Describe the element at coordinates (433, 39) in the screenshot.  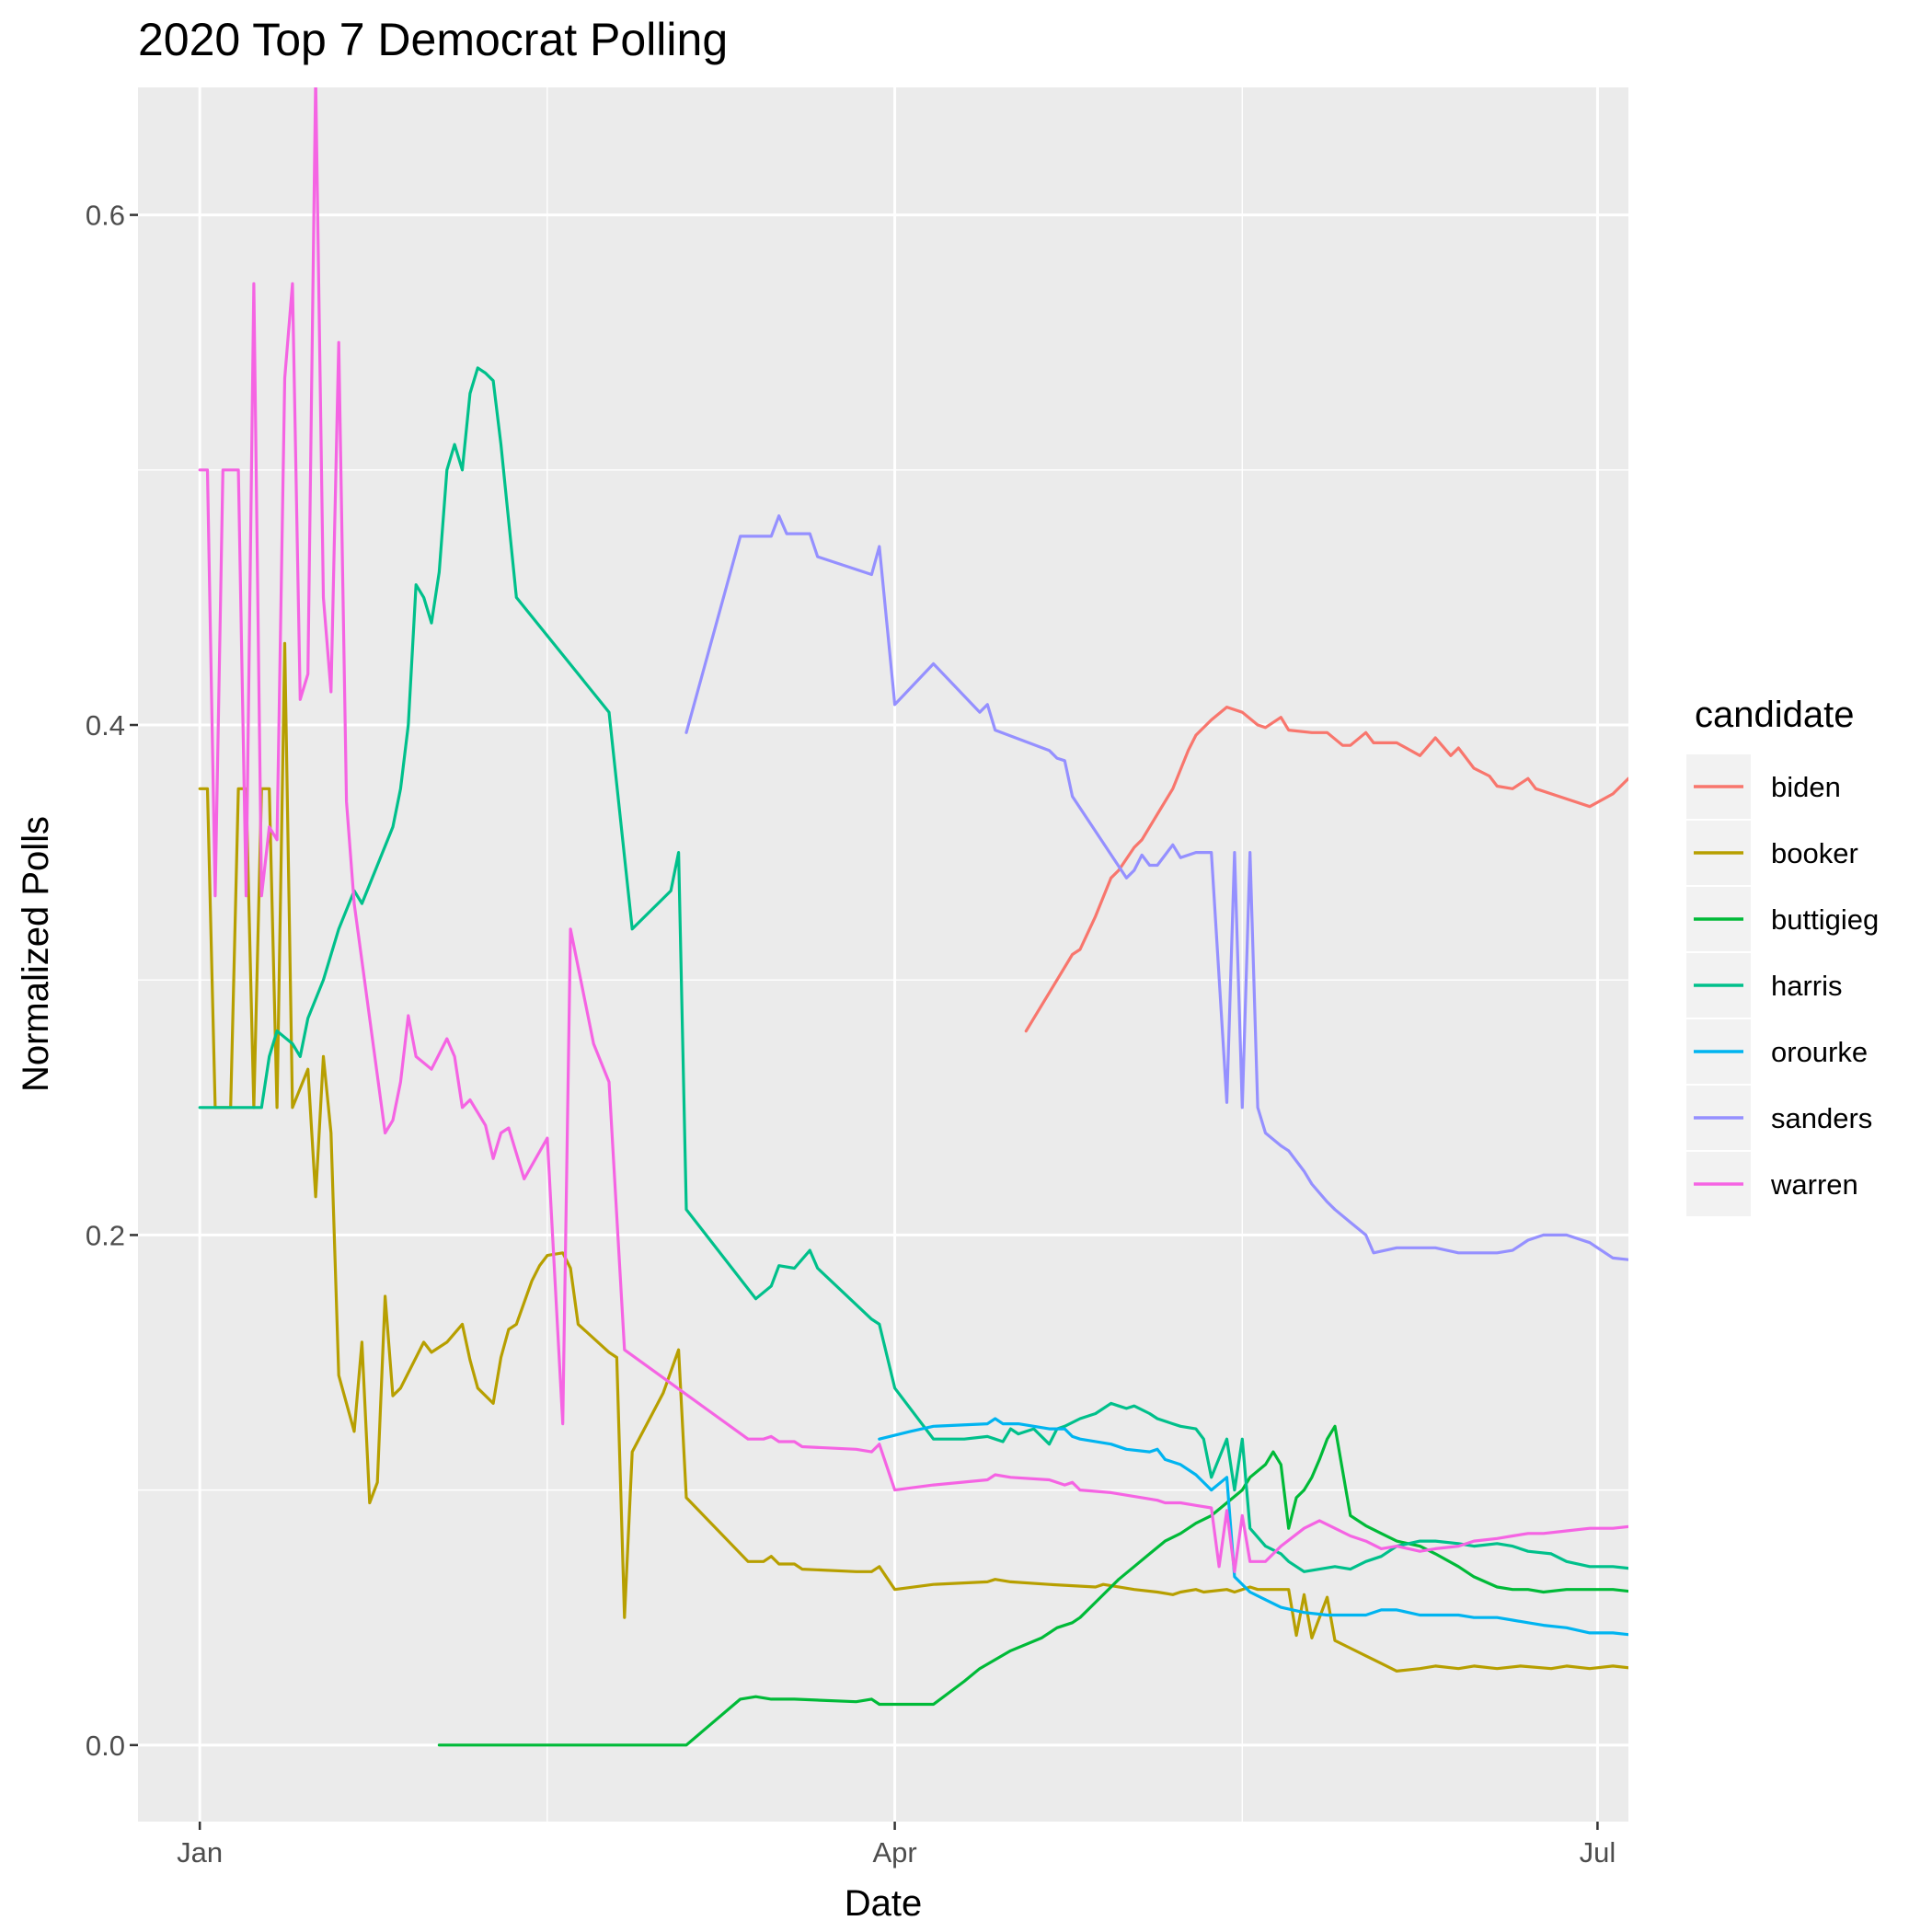
I see `chart-title: 2020 Top 7 Democrat Polling` at that location.